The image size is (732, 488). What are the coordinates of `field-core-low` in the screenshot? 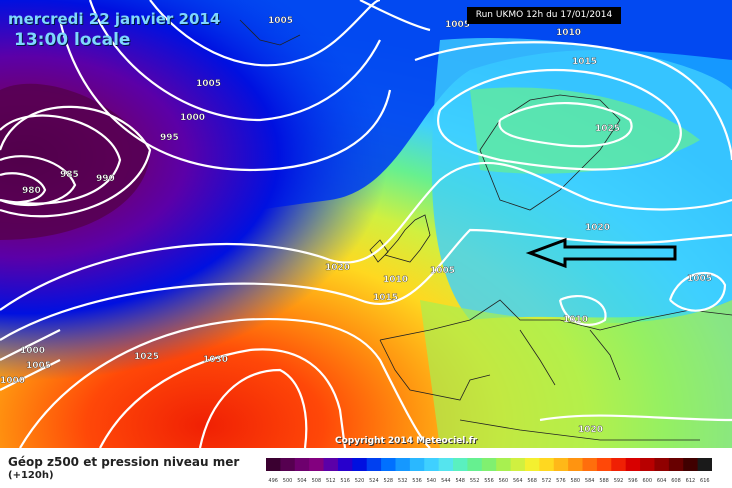 It's located at (75, 161).